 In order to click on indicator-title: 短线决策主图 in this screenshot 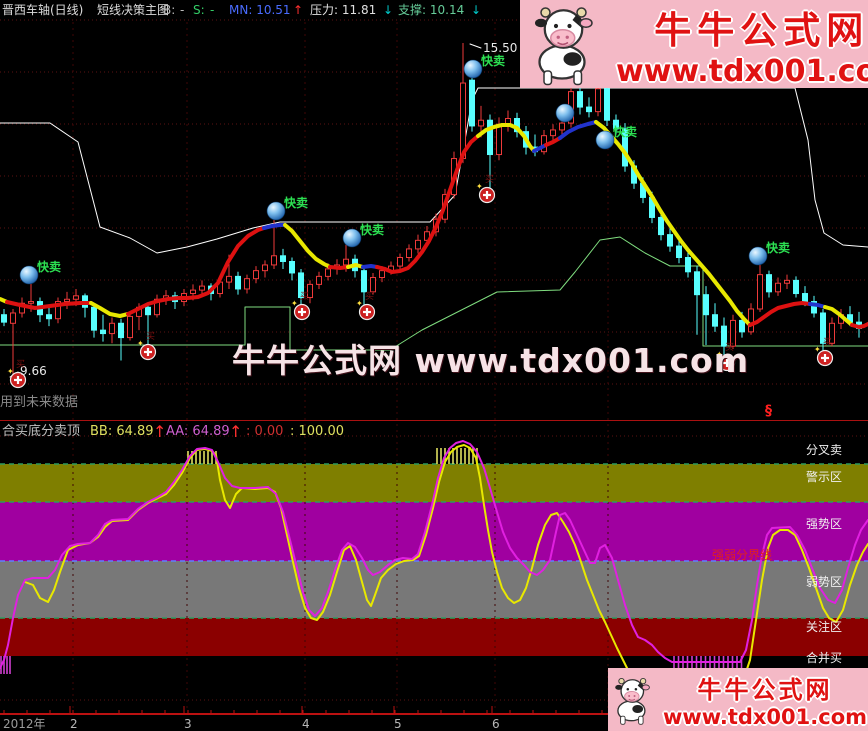, I will do `click(133, 10)`.